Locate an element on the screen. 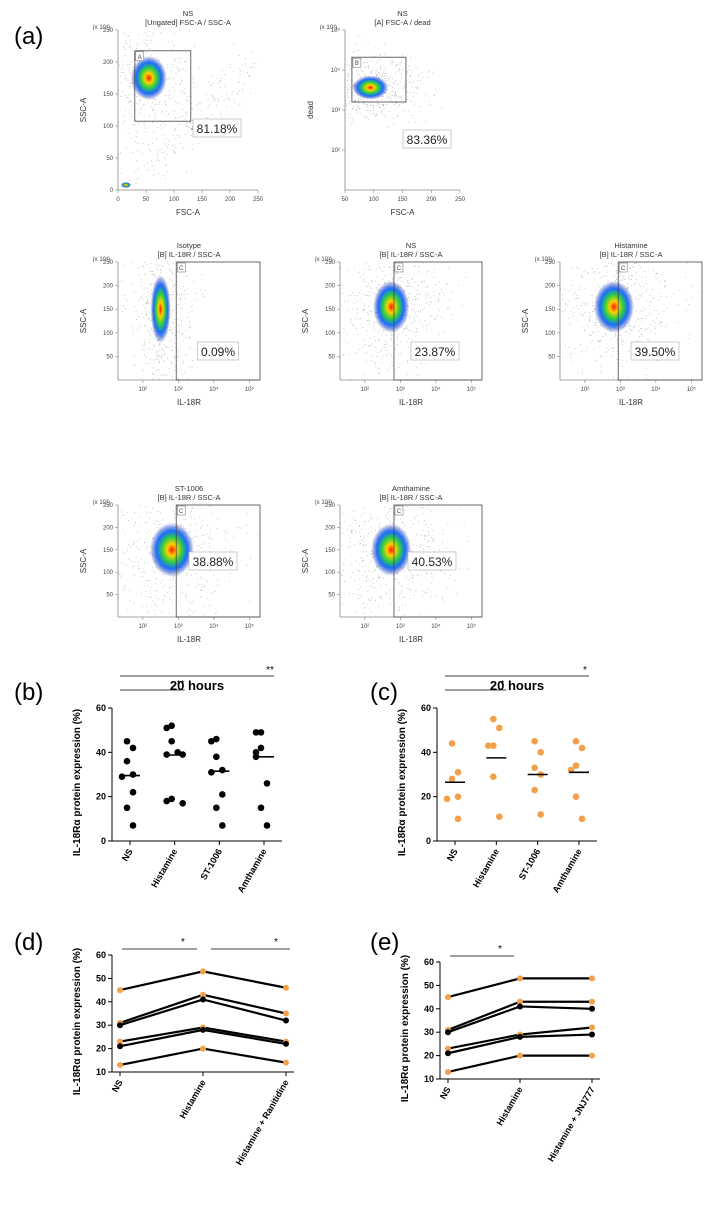  flow-gate-label: C is located at coordinates (181, 269).